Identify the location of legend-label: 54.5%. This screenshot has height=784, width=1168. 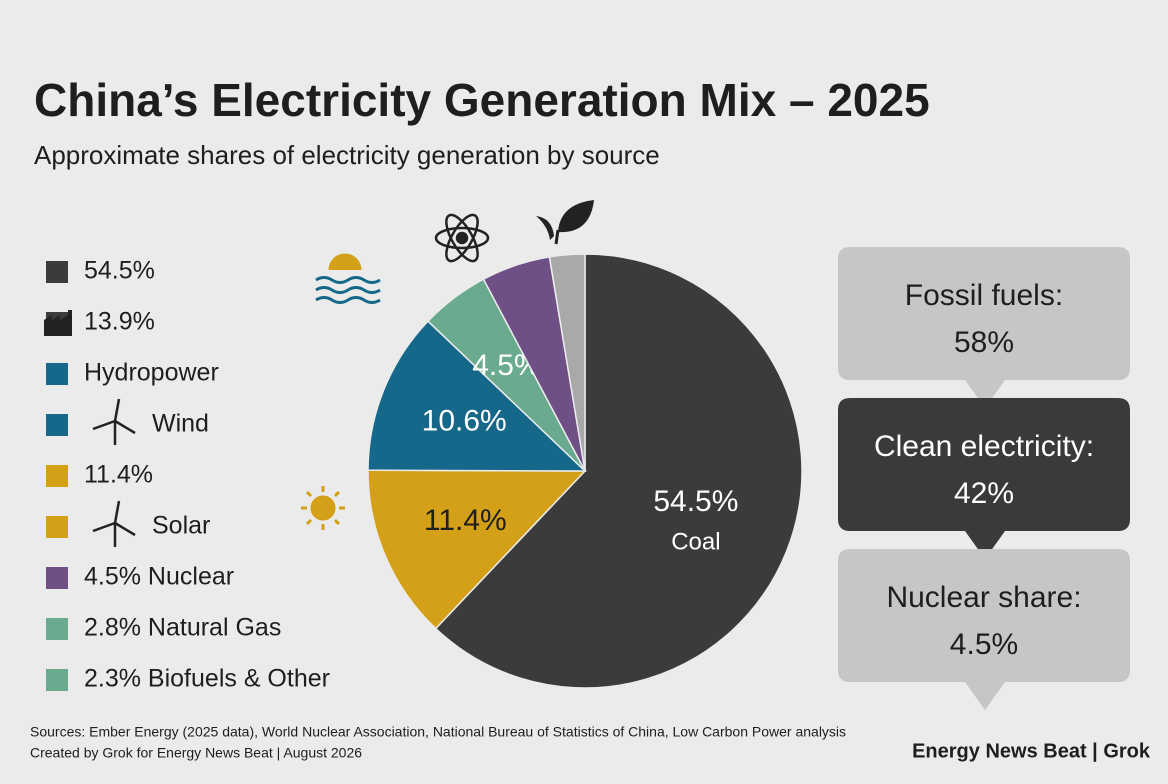
(119, 271).